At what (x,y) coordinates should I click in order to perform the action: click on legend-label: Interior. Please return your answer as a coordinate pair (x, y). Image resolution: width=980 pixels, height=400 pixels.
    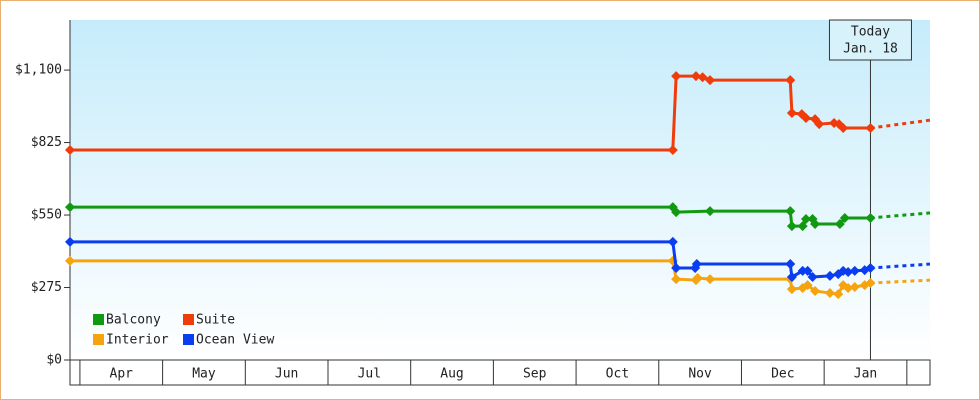
    Looking at the image, I should click on (137, 340).